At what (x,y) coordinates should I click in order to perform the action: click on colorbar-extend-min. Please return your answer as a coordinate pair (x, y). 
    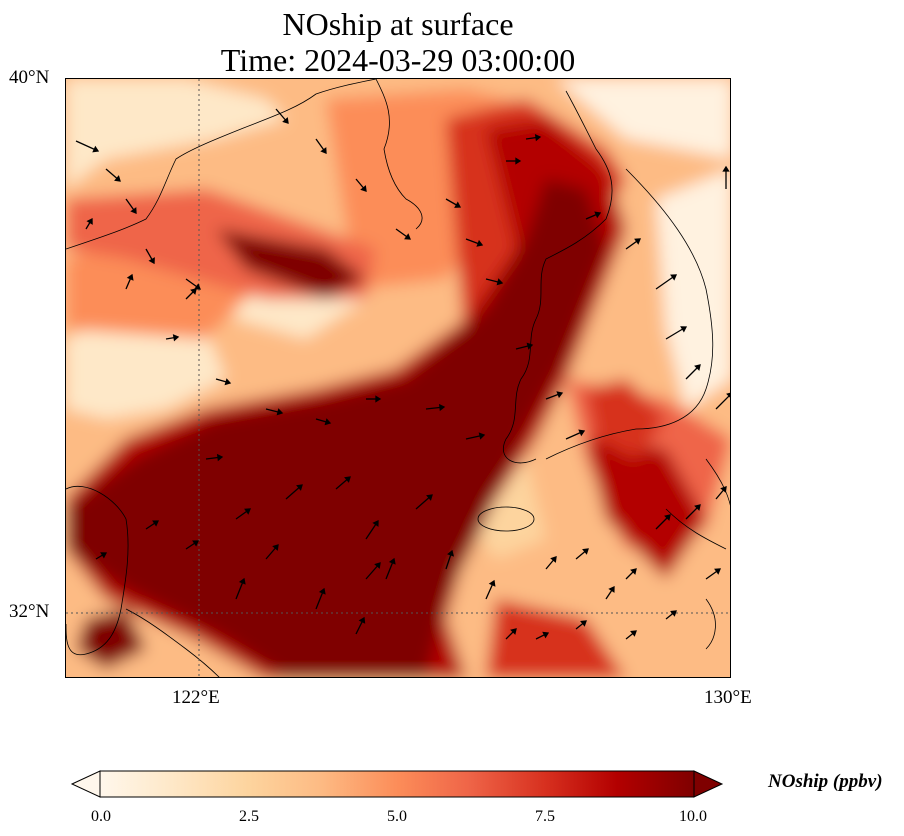
    Looking at the image, I should click on (85, 784).